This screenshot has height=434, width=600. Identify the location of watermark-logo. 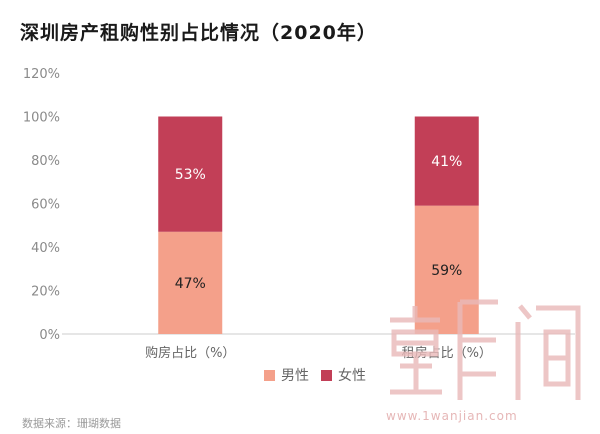
(482, 353).